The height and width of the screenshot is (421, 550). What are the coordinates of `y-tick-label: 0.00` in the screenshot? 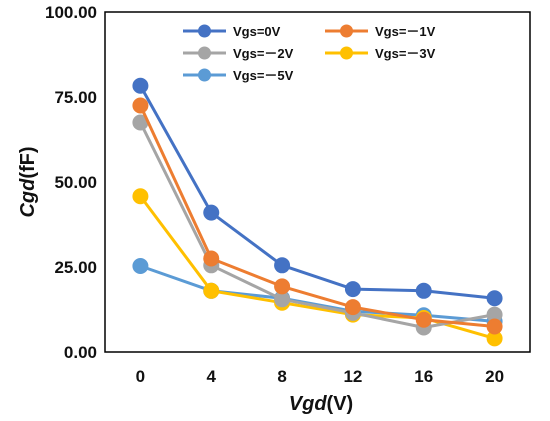 It's located at (80, 352).